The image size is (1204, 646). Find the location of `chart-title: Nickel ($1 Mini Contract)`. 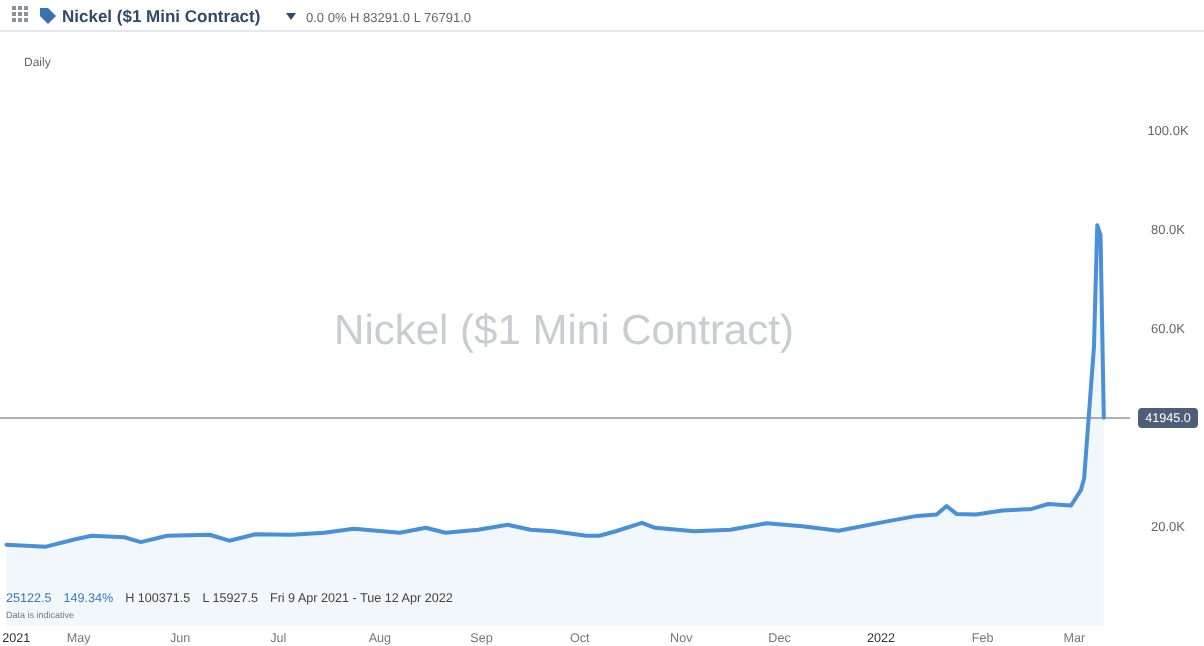

chart-title: Nickel ($1 Mini Contract) is located at coordinates (161, 16).